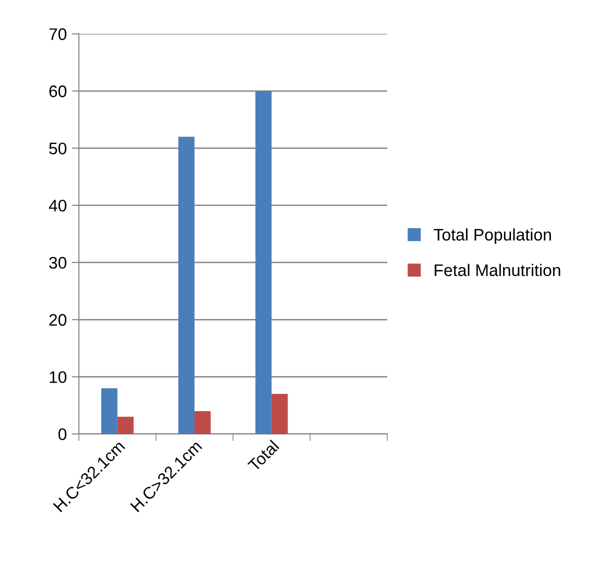 This screenshot has height=574, width=593. I want to click on legend-label: Fetal Malnutrition, so click(497, 270).